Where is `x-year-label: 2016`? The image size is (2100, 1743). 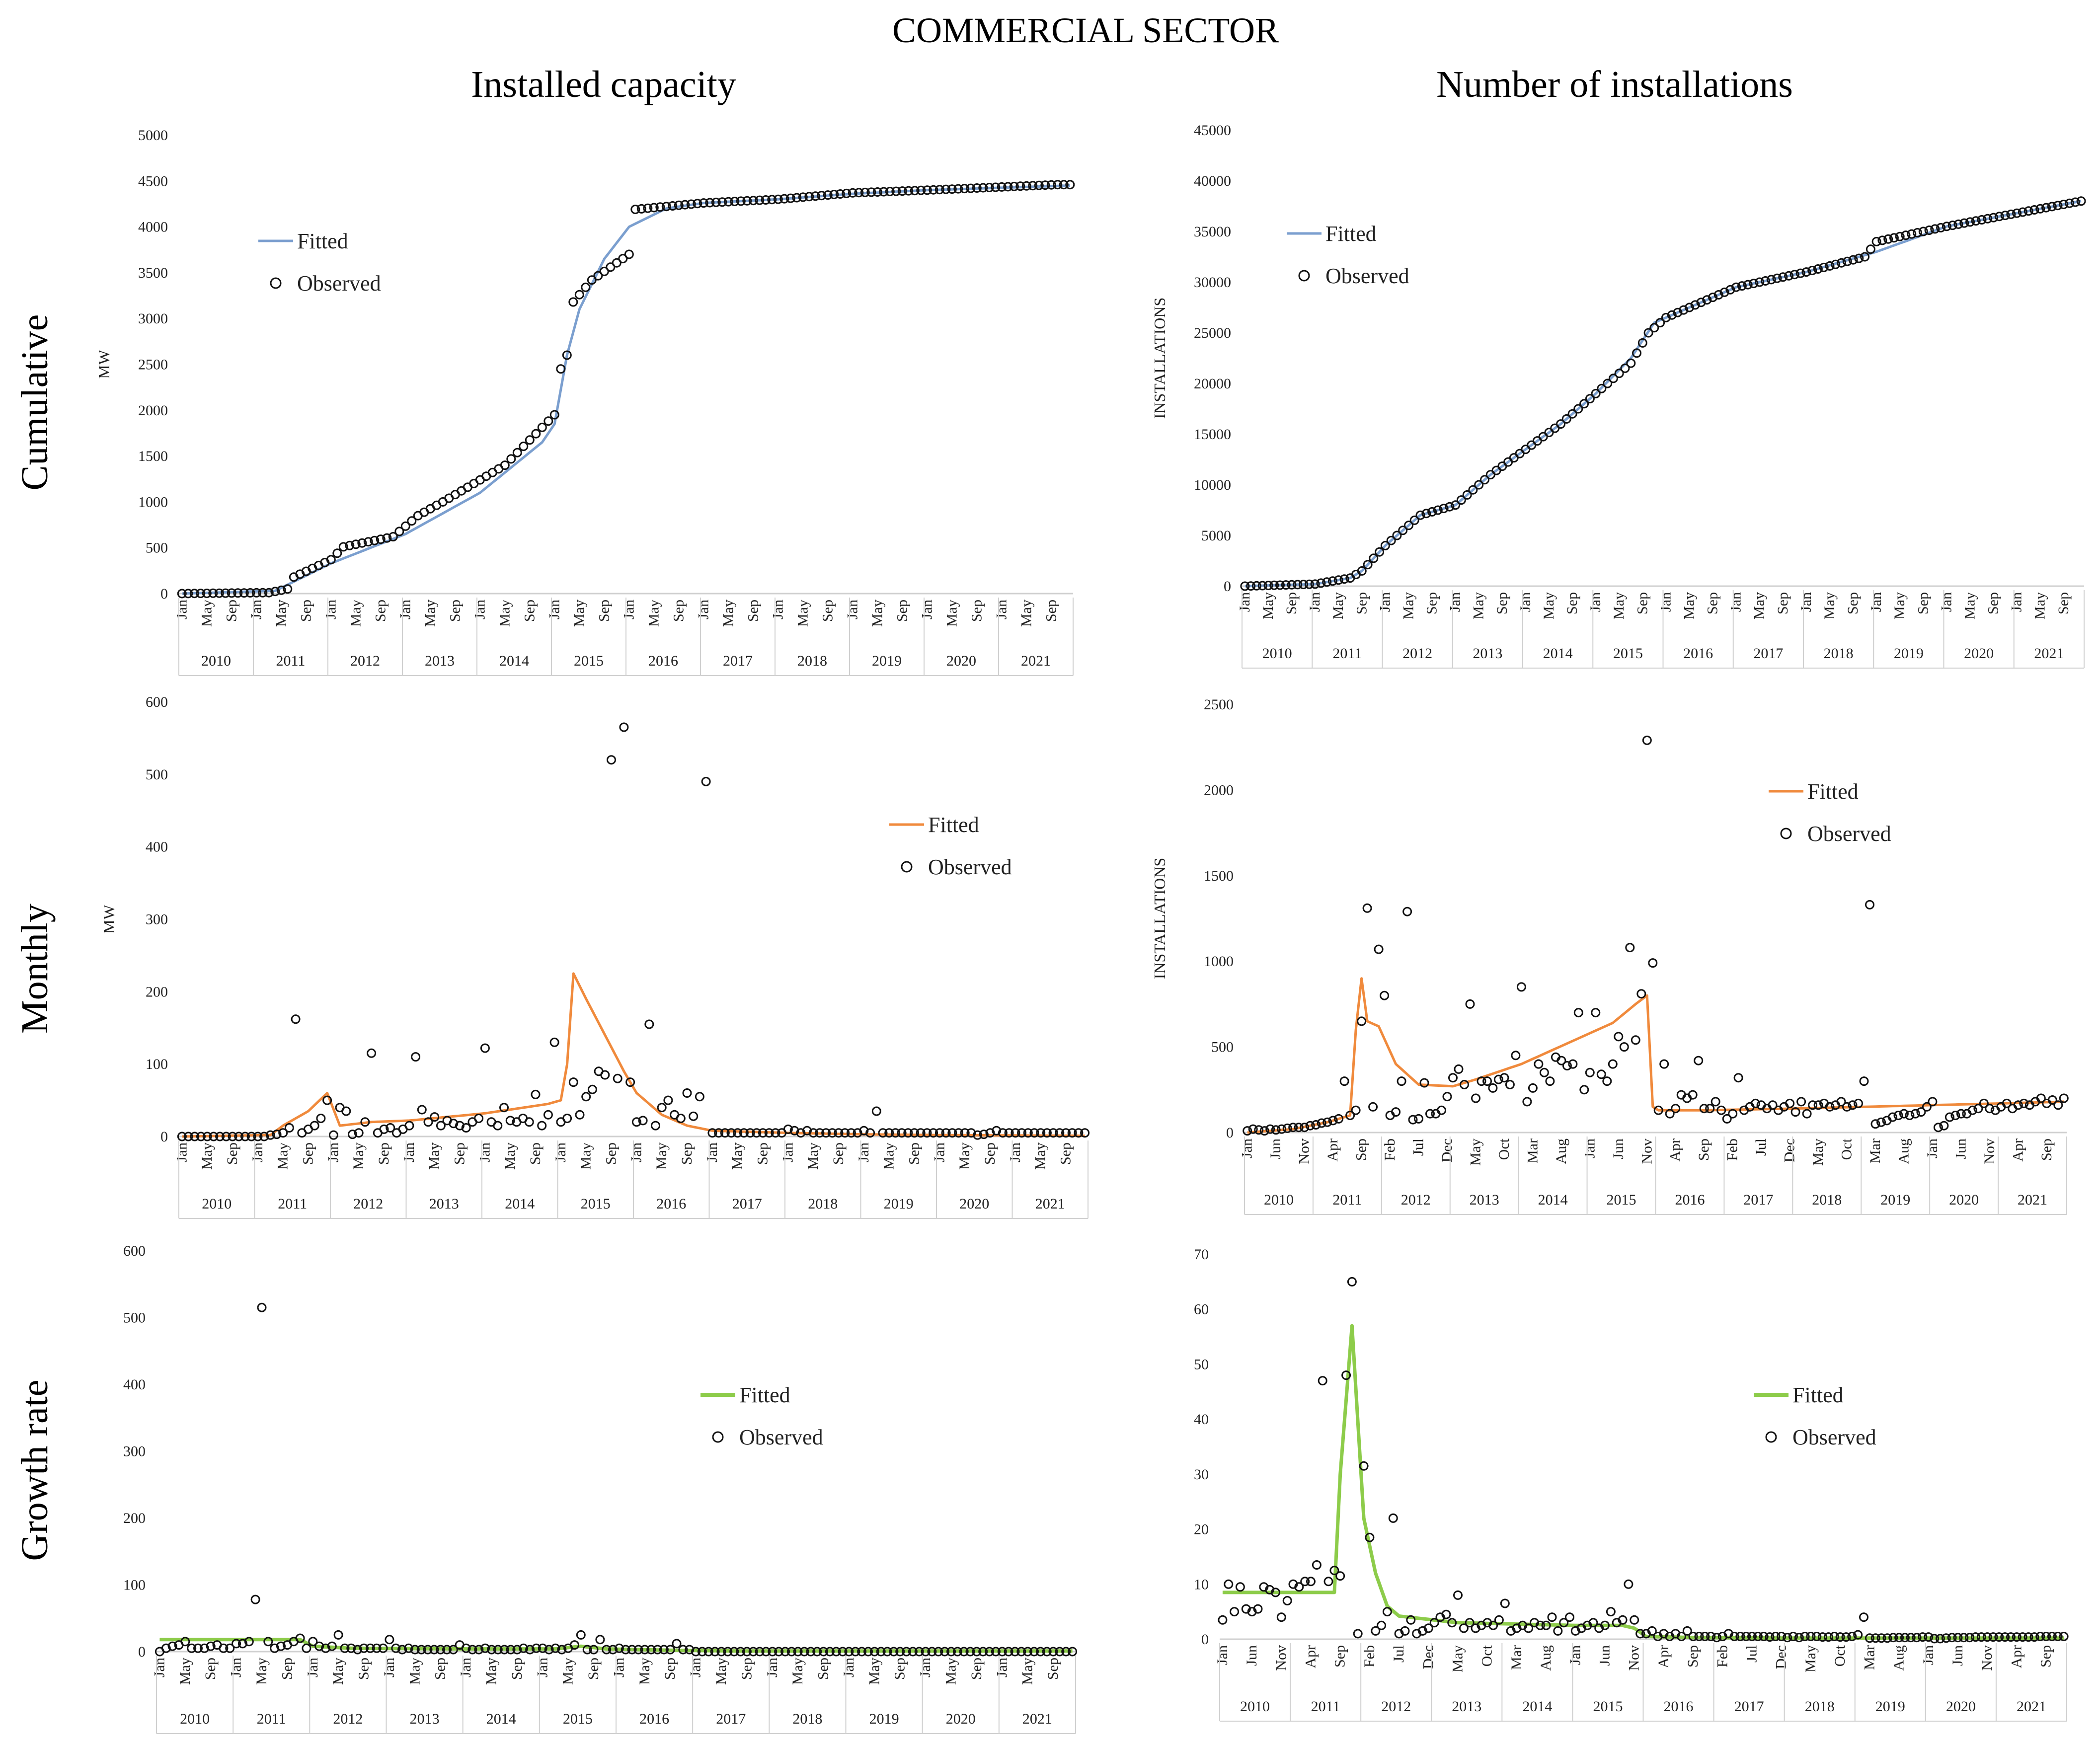 x-year-label: 2016 is located at coordinates (654, 1719).